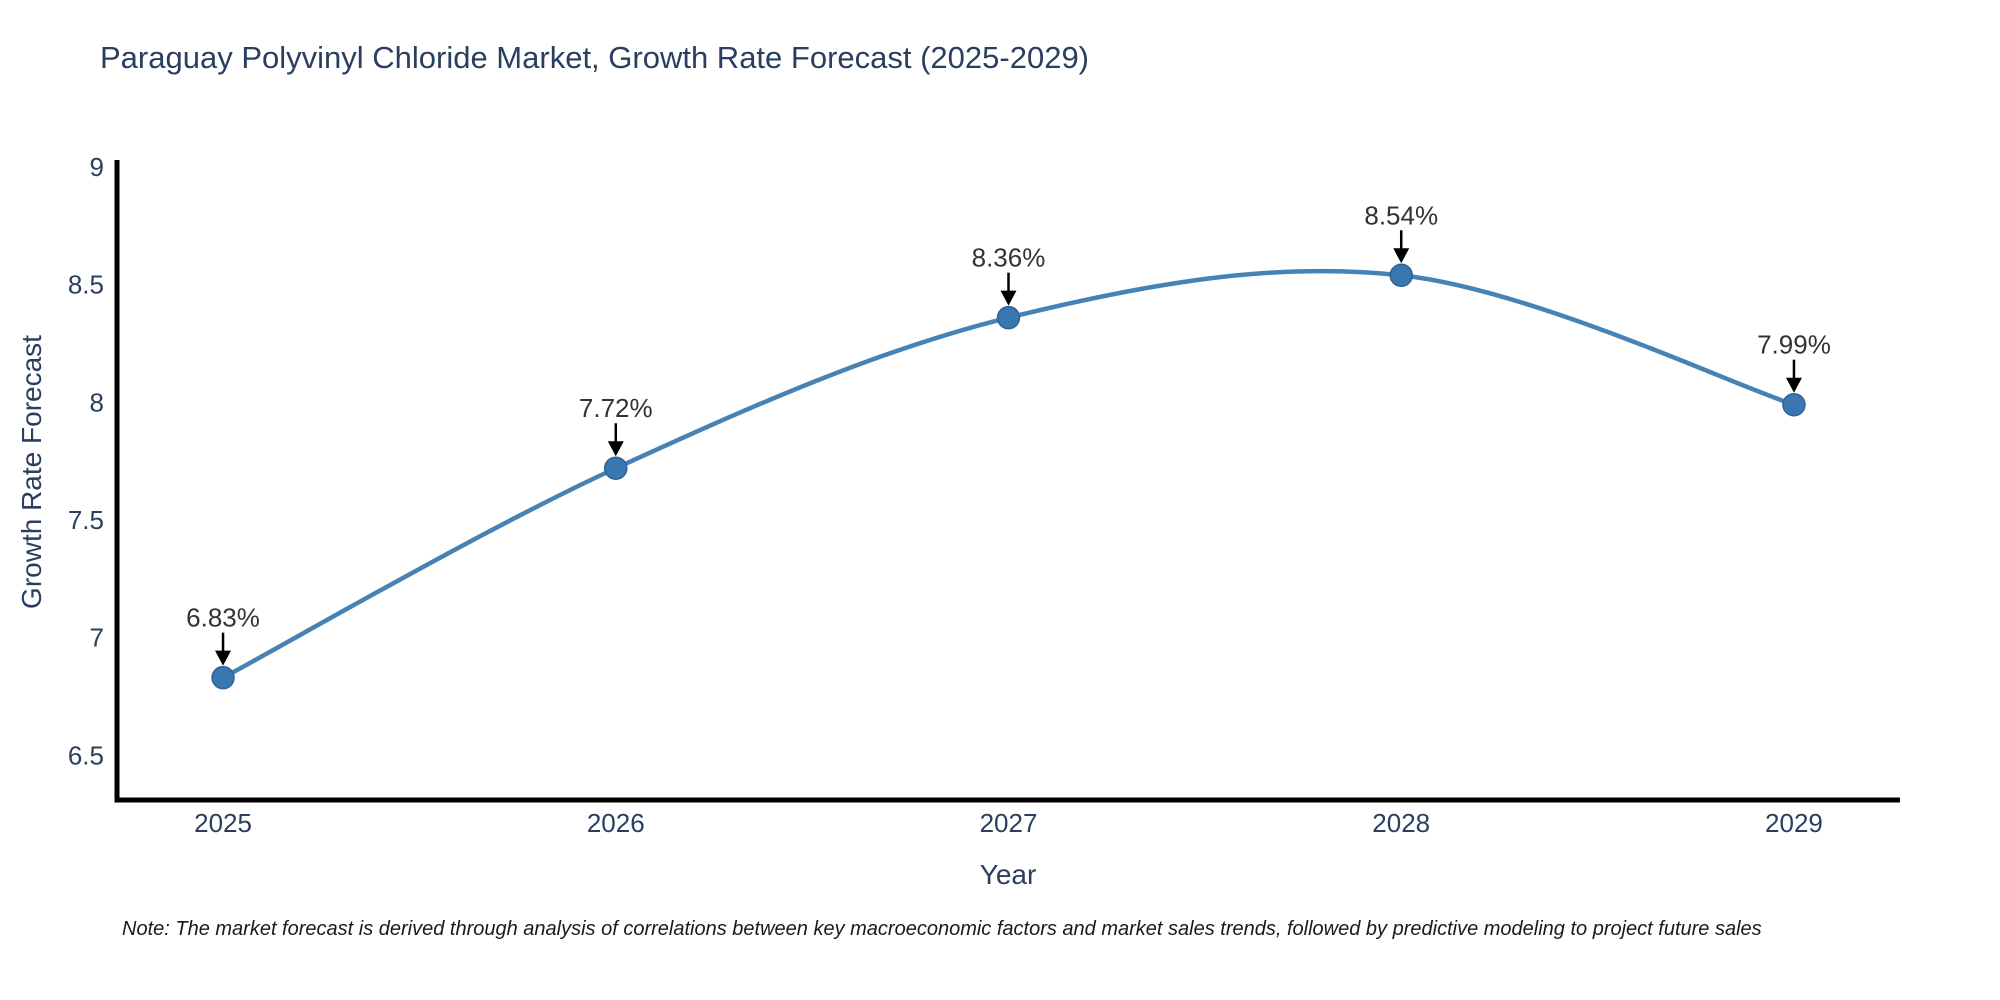  What do you see at coordinates (1008, 874) in the screenshot?
I see `x-axis-title: Year` at bounding box center [1008, 874].